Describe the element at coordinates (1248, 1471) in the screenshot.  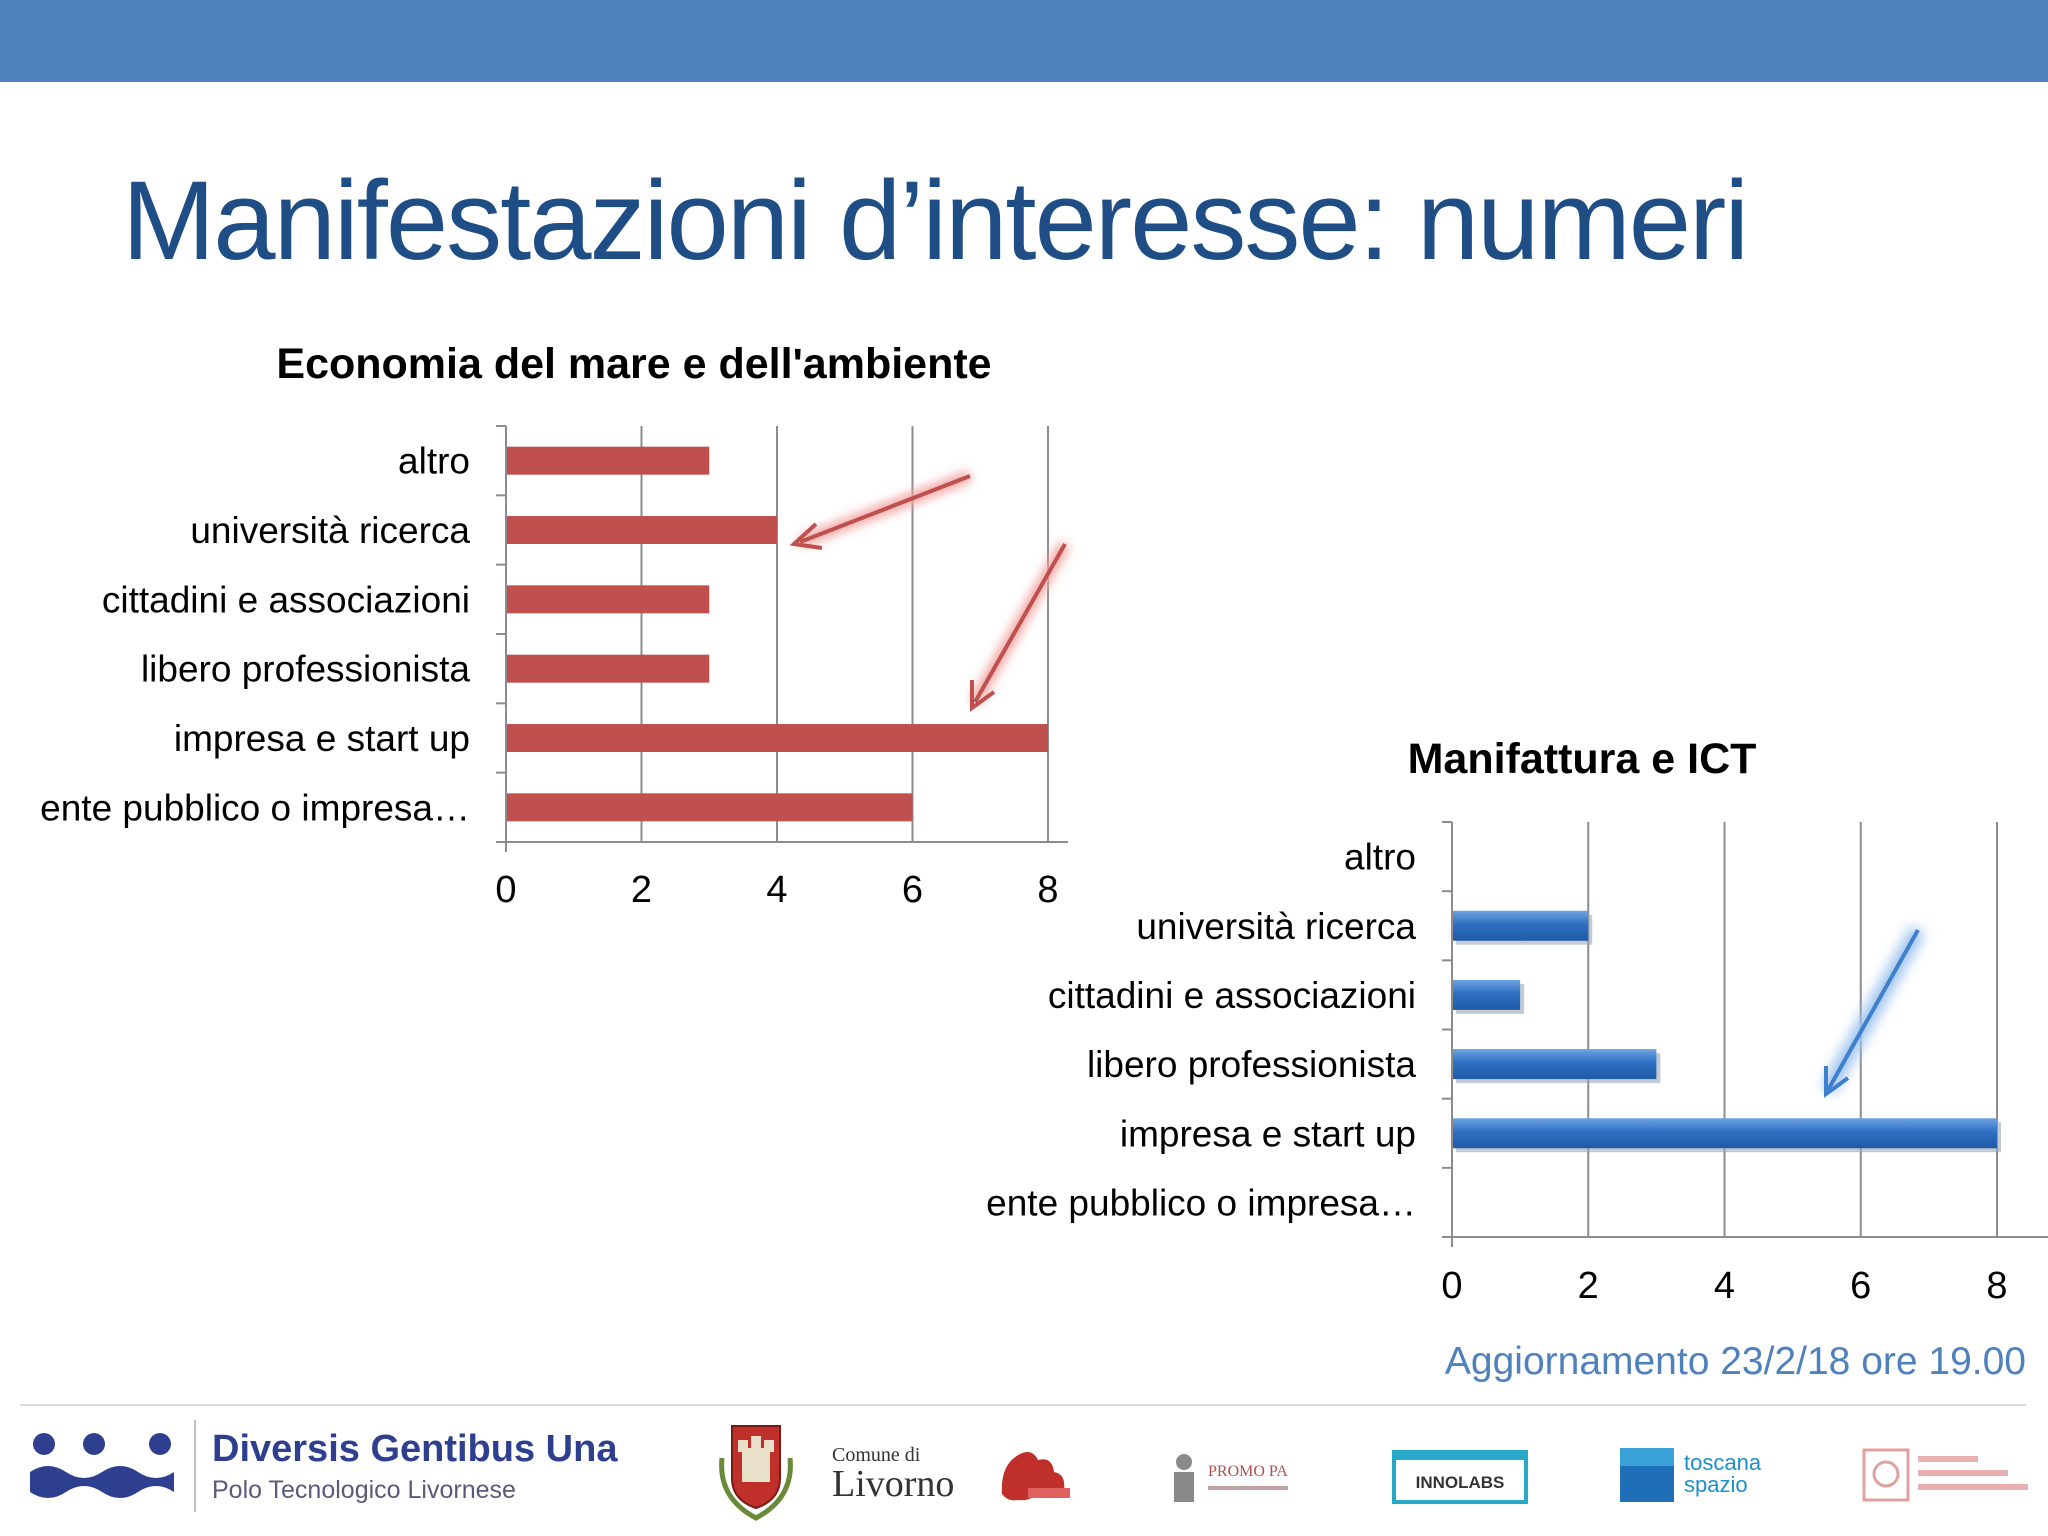
I see `promopa-text: PROMO PA` at that location.